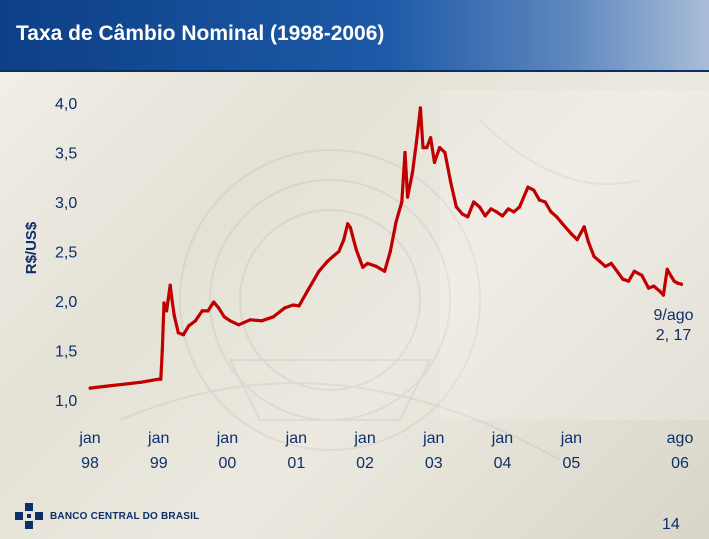 The image size is (709, 539). Describe the element at coordinates (89, 451) in the screenshot. I see `x-tick-label: jan 98` at that location.